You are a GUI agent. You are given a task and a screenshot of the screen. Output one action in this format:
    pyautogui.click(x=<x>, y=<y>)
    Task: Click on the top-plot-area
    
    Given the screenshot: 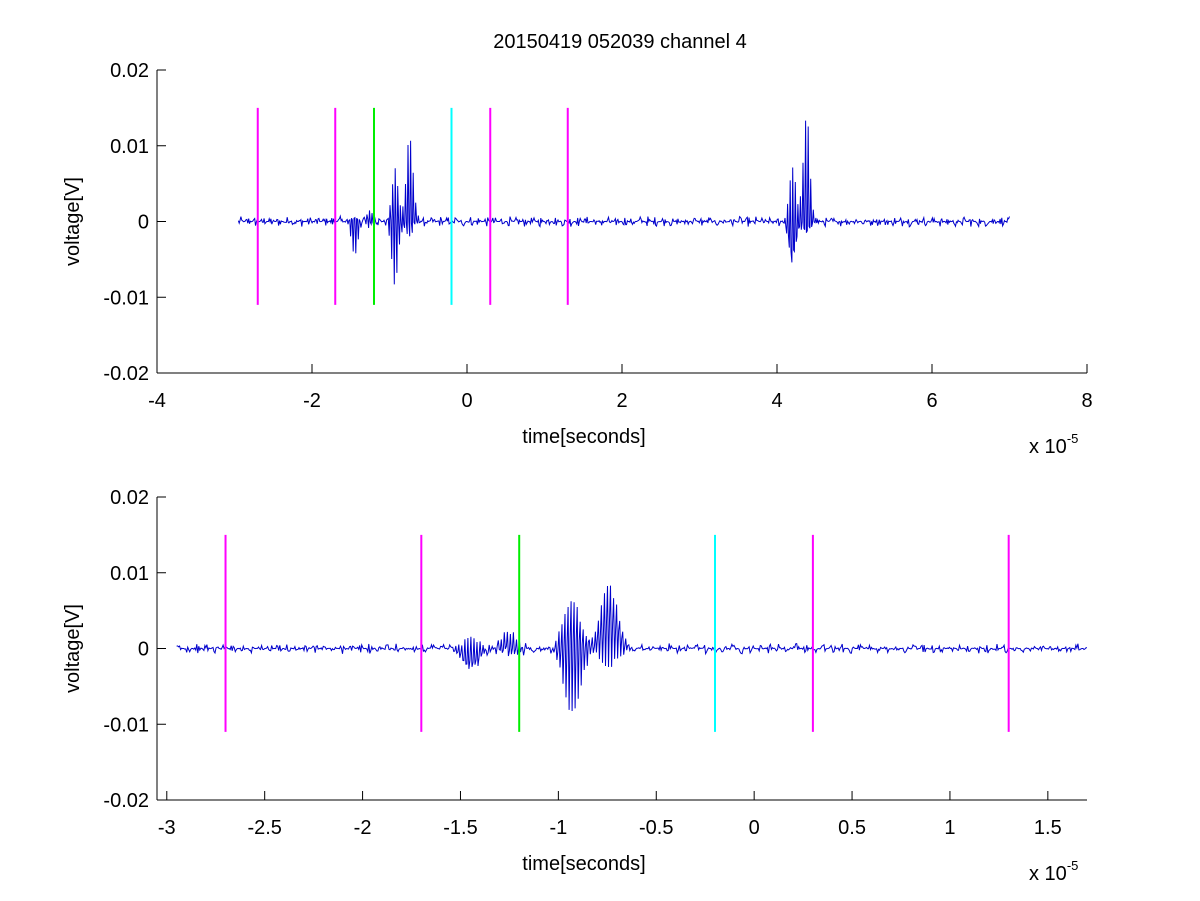 What is the action you would take?
    pyautogui.click(x=623, y=206)
    